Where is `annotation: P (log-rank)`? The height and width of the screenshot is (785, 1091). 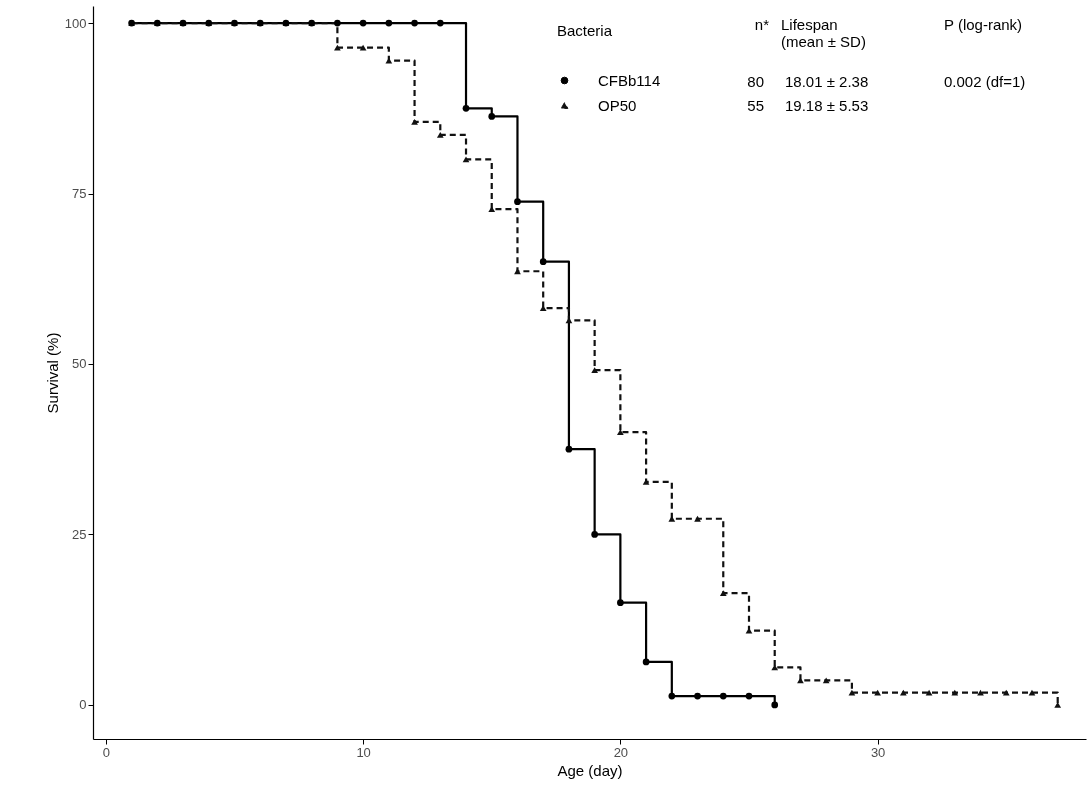
annotation: P (log-rank) is located at coordinates (983, 24).